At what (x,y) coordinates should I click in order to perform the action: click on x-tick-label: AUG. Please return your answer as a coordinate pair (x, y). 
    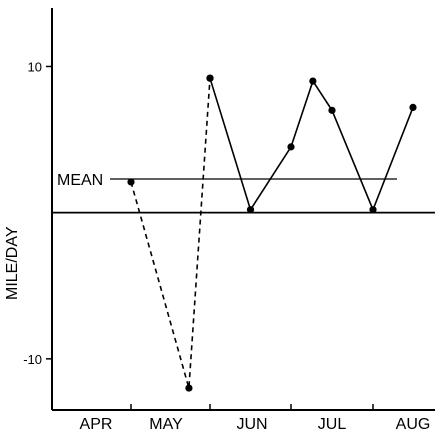
    Looking at the image, I should click on (413, 424).